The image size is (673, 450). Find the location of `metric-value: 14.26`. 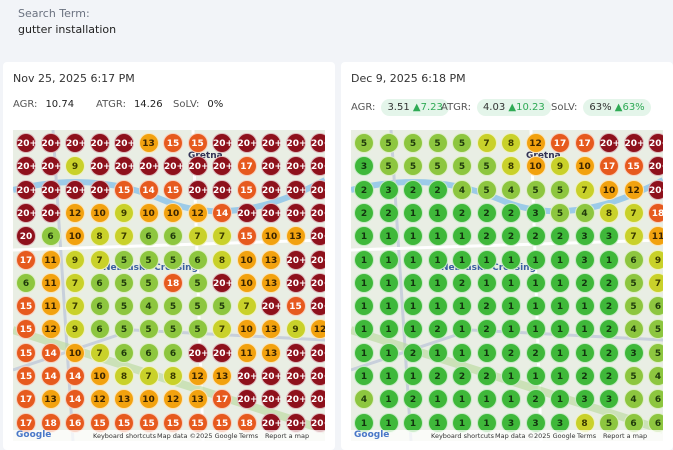

metric-value: 14.26 is located at coordinates (148, 104).